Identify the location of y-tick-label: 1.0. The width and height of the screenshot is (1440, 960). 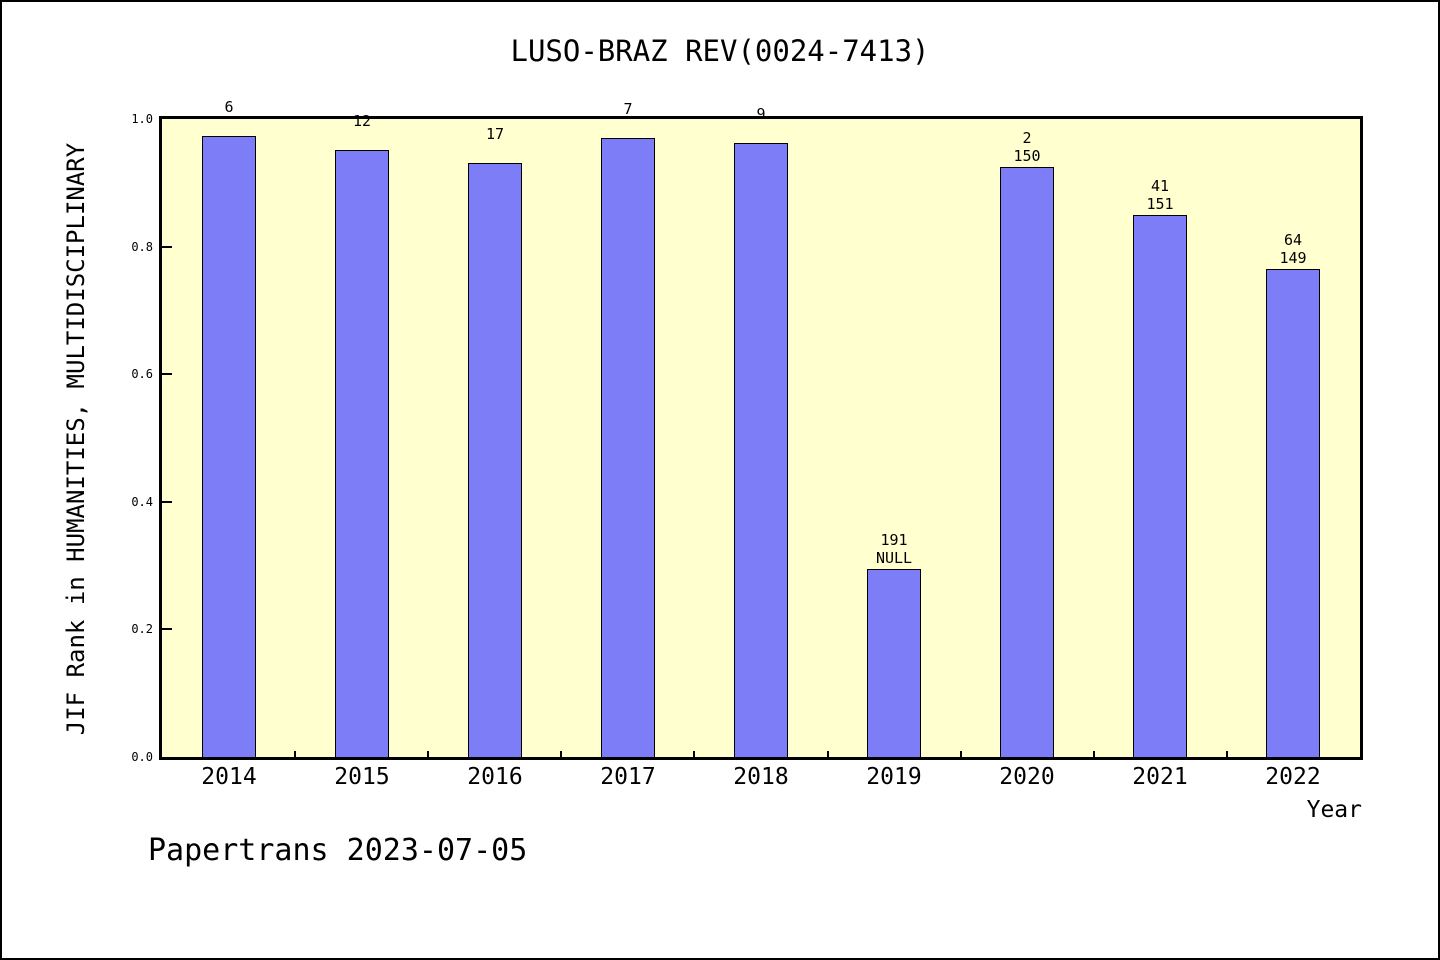
(142, 119).